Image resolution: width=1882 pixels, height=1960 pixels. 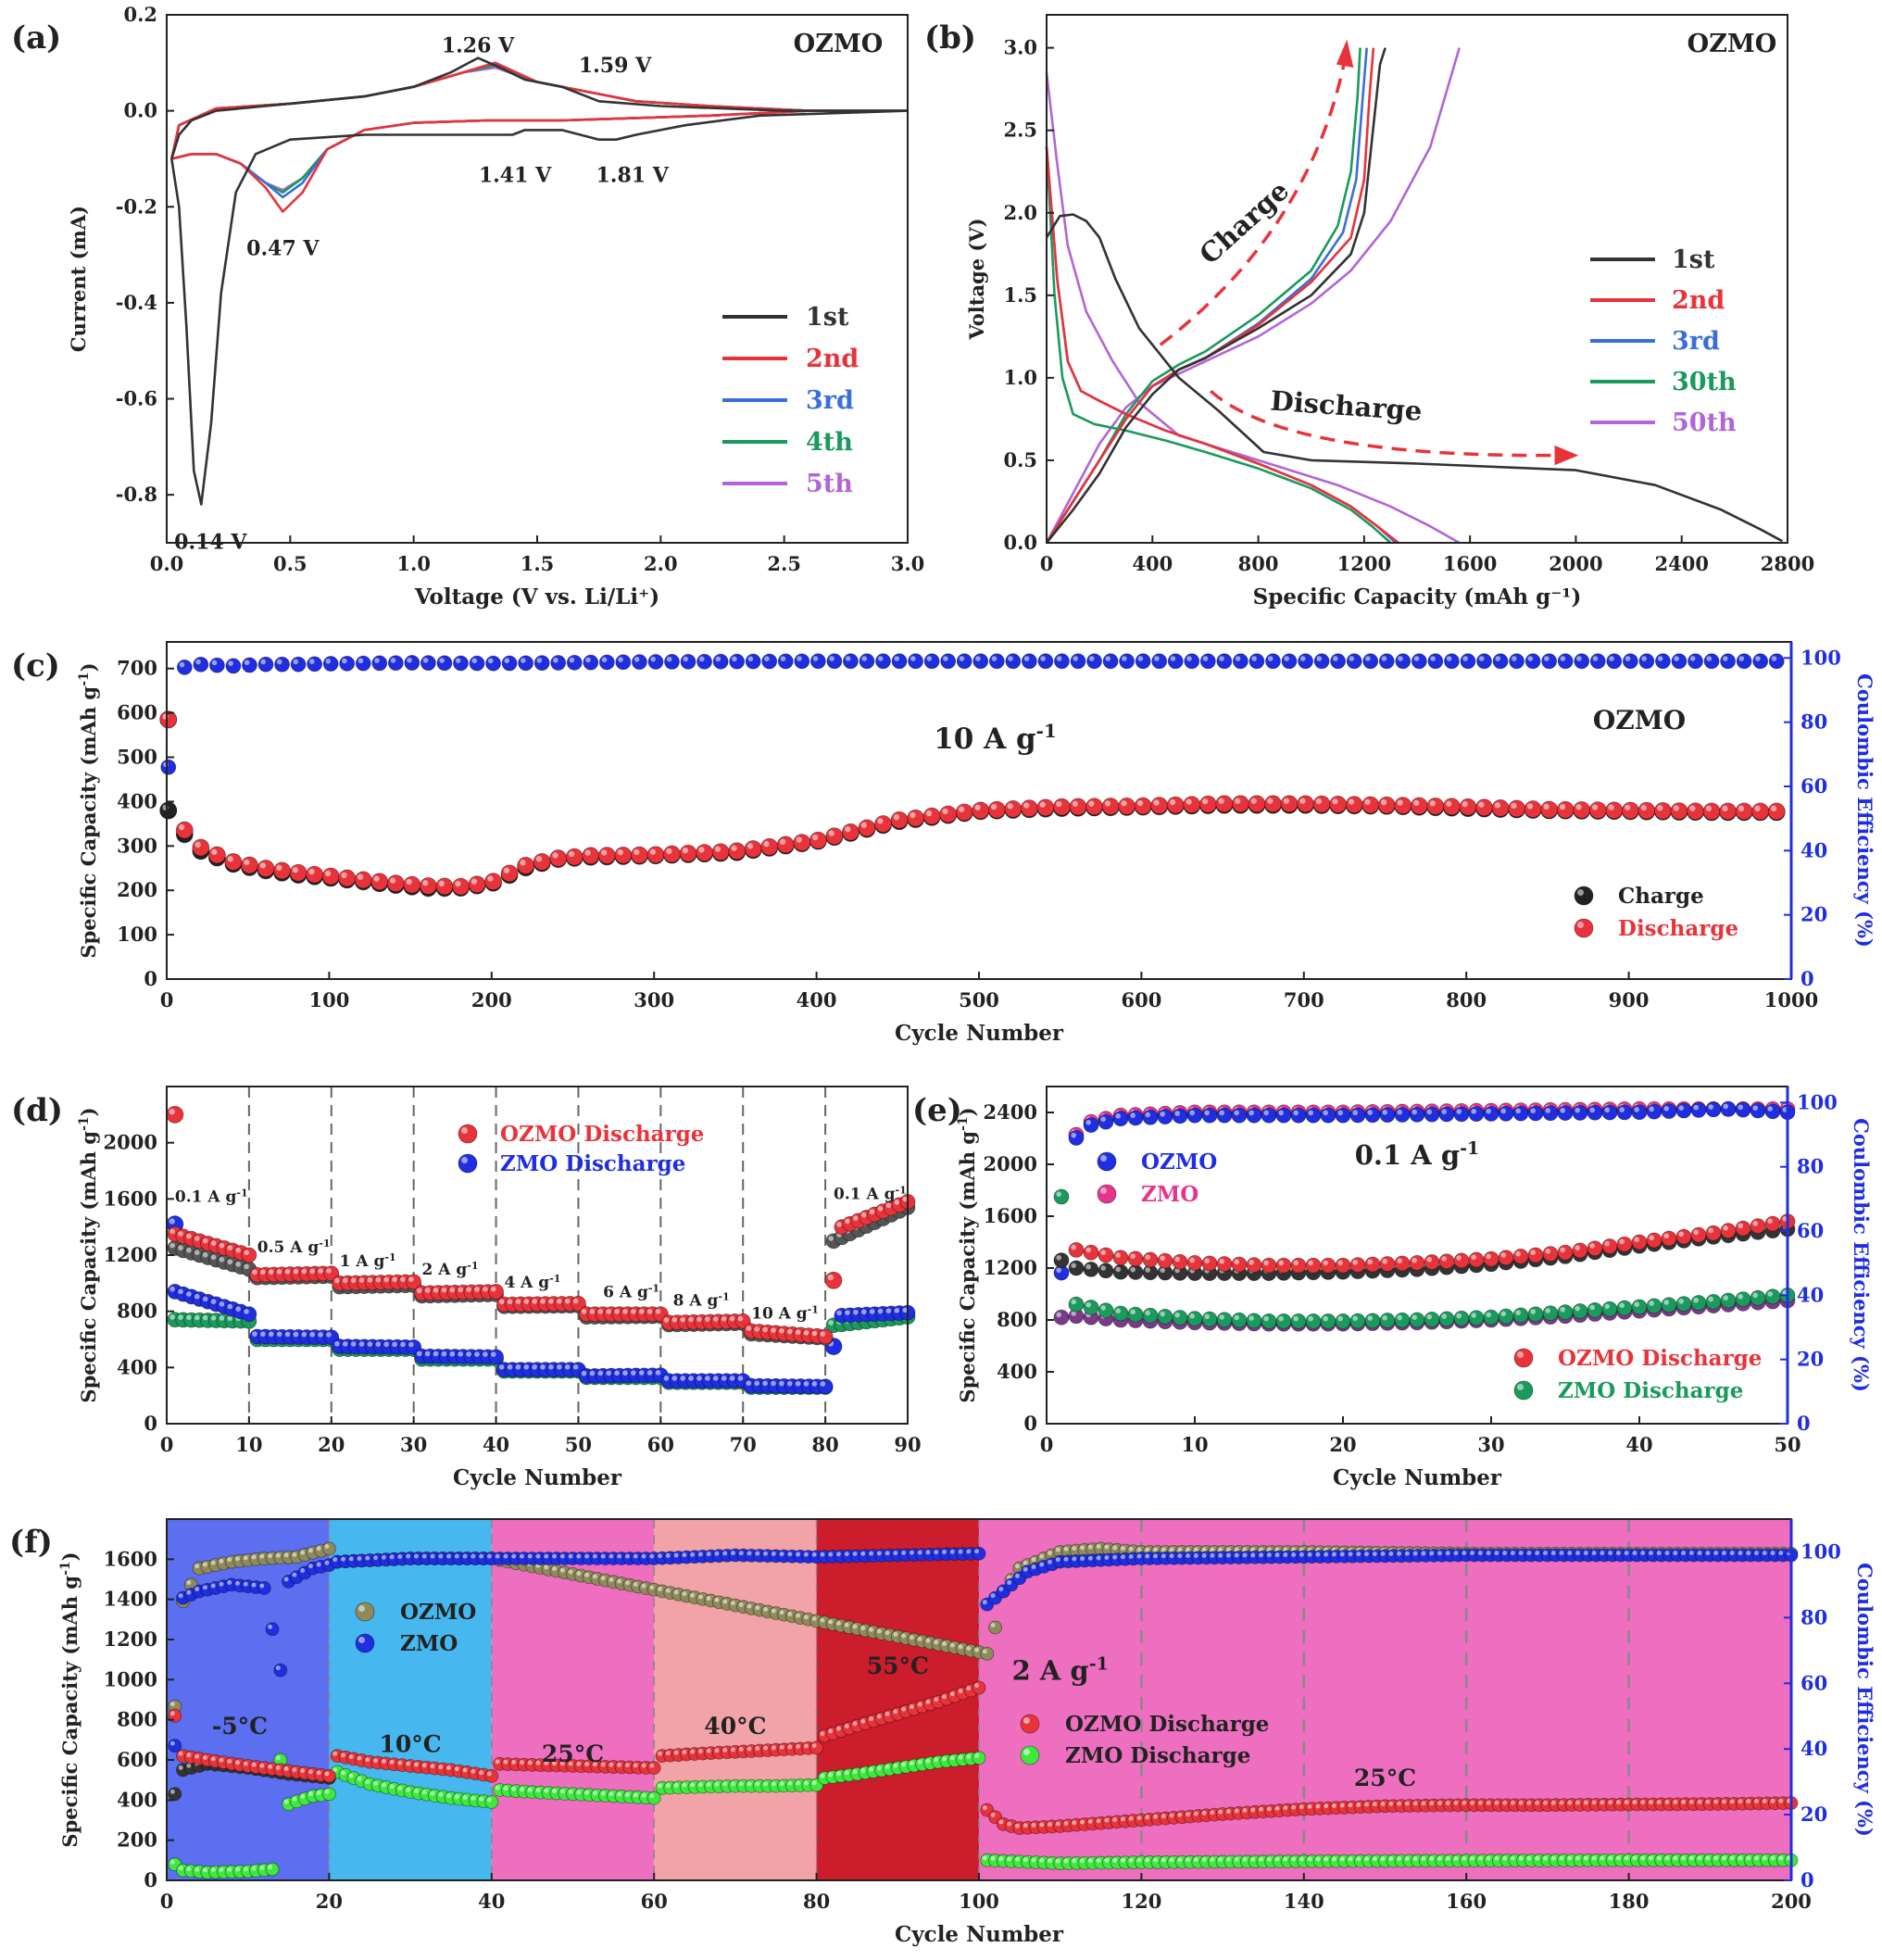 I want to click on y-tick-label: 200, so click(x=137, y=889).